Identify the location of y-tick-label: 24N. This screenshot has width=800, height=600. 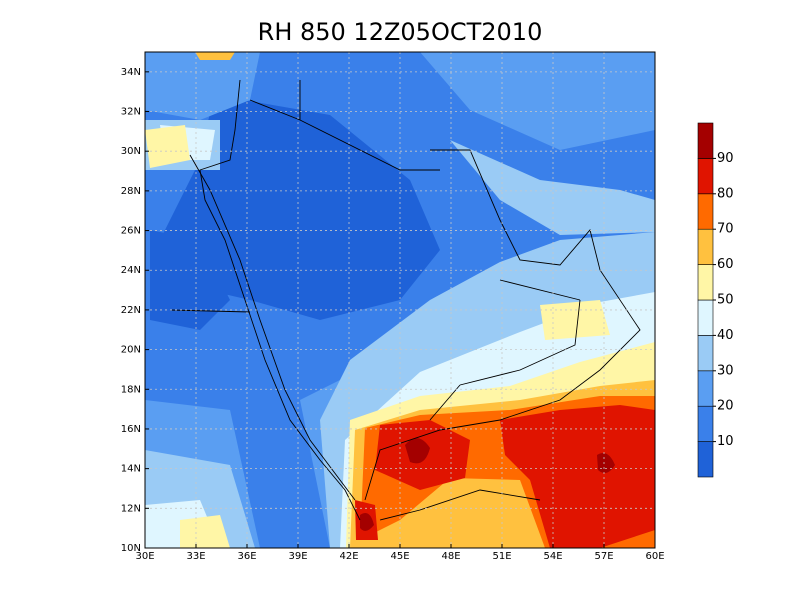
(131, 270).